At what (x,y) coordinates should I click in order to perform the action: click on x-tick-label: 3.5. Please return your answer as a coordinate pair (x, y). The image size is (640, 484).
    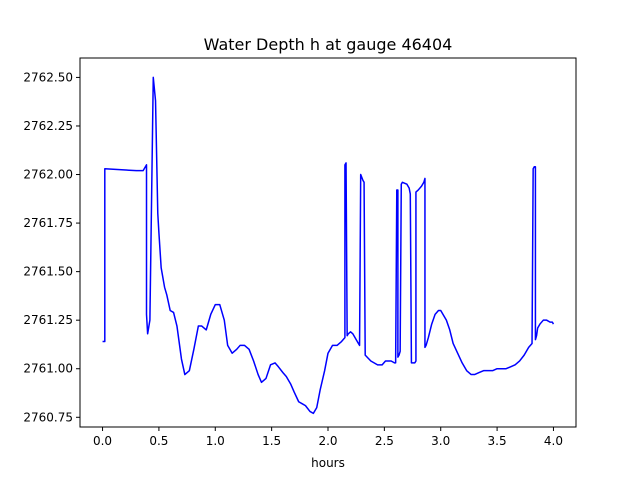
    Looking at the image, I should click on (497, 441).